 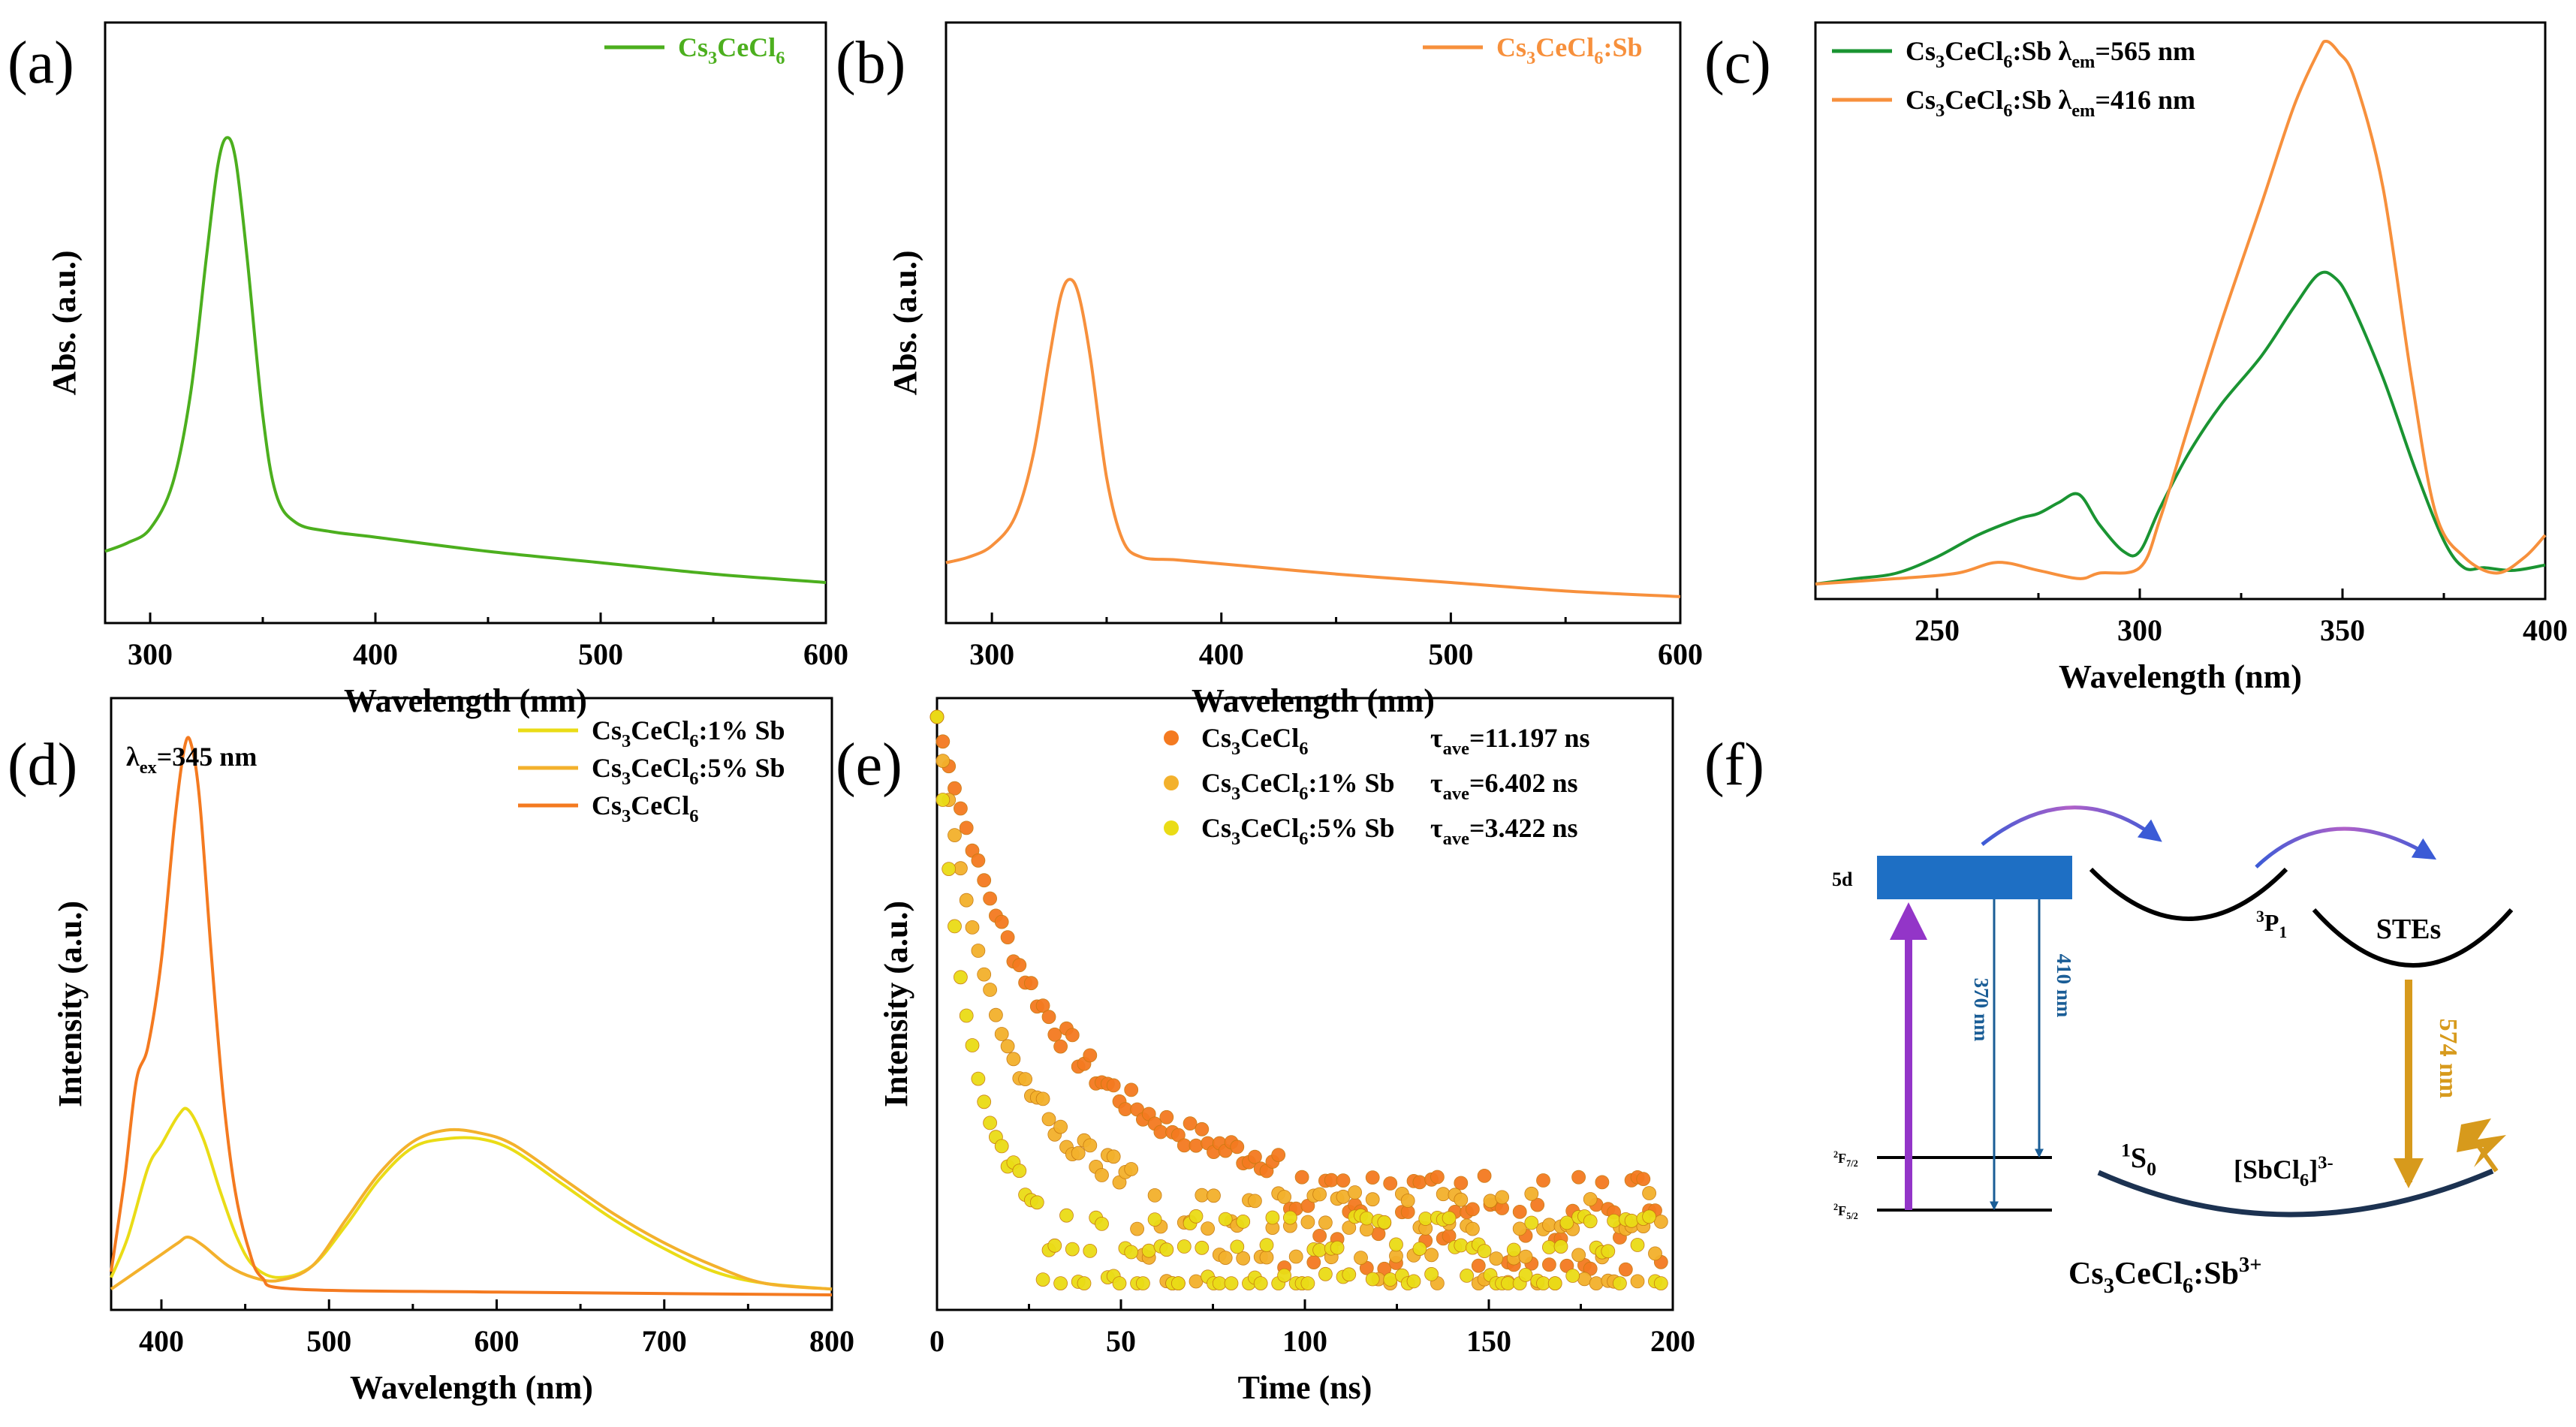 I want to click on x-axis-label: Wavelength (nm), so click(x=1313, y=700).